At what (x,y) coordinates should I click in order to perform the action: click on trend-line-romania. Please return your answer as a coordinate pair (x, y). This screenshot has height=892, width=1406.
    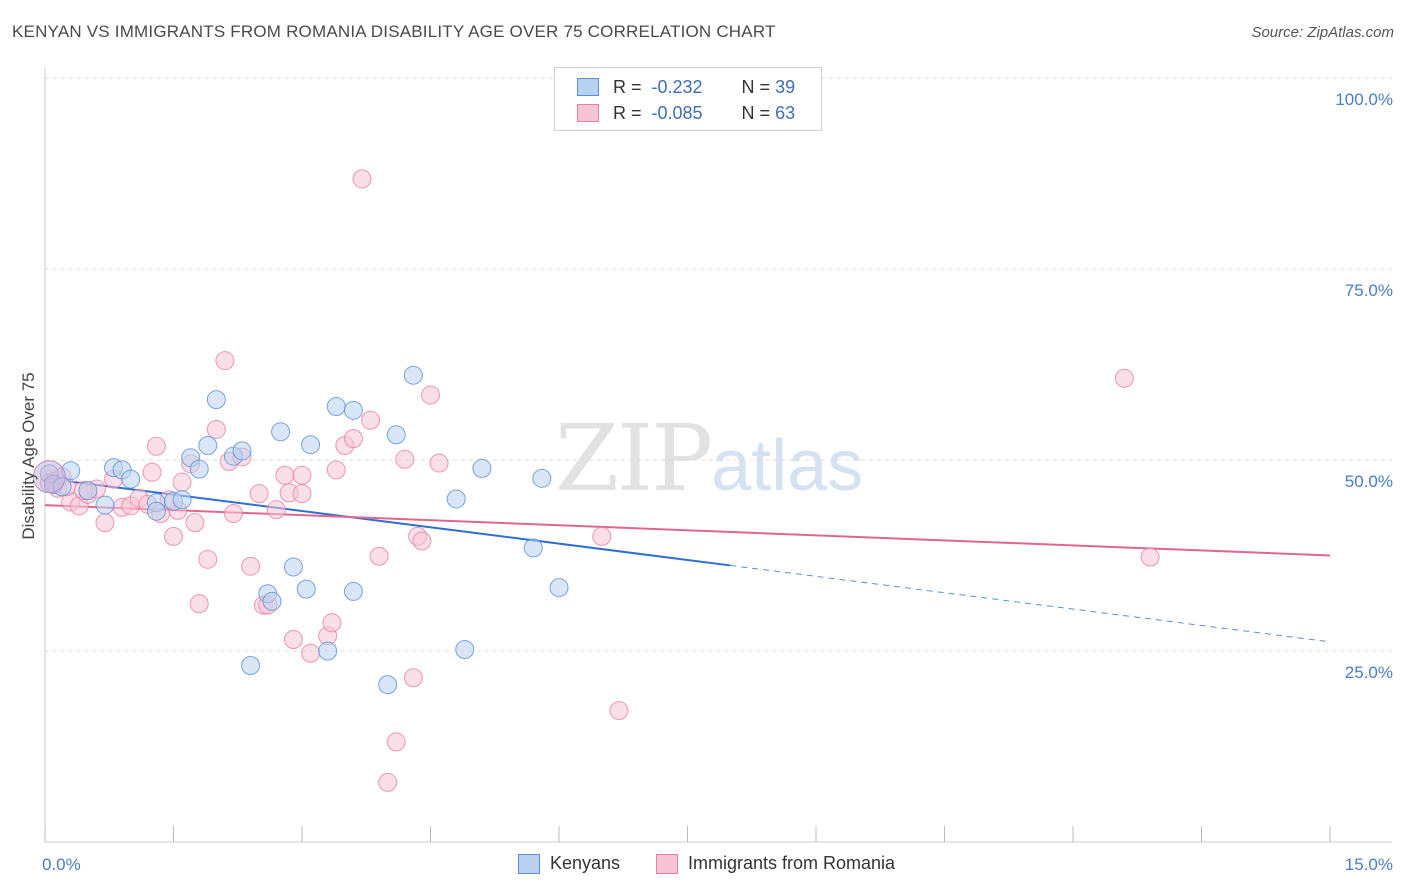
    Looking at the image, I should click on (687, 530).